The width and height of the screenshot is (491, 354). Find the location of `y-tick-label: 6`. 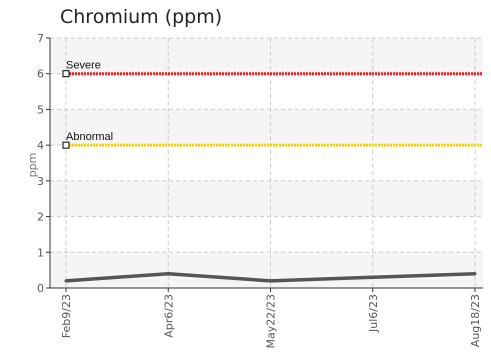

y-tick-label: 6 is located at coordinates (40, 74).